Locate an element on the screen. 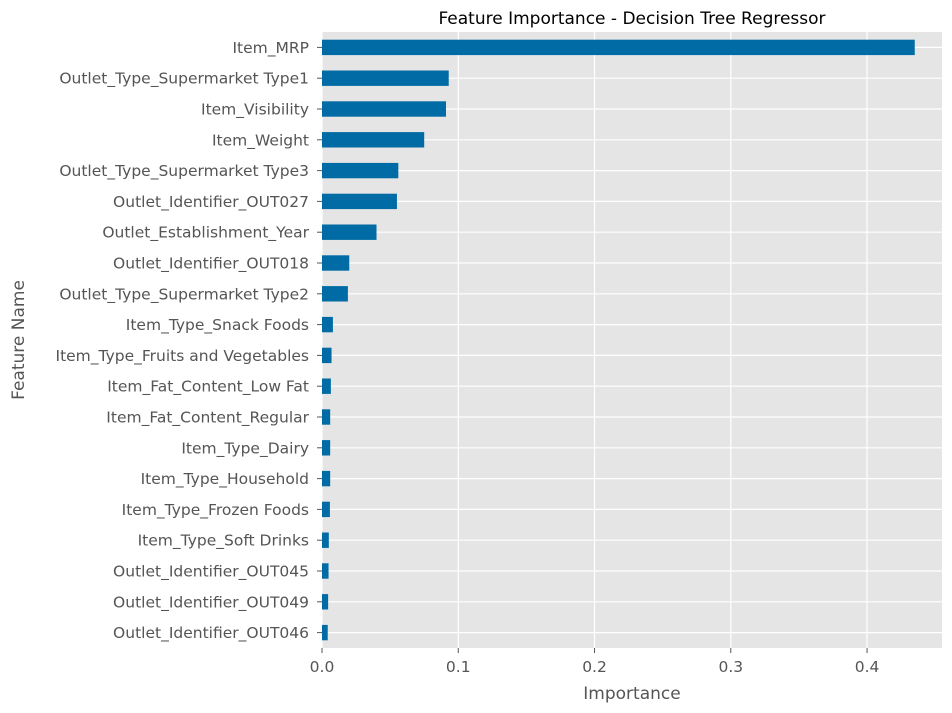  bar-outlet-establishment-year is located at coordinates (349, 232).